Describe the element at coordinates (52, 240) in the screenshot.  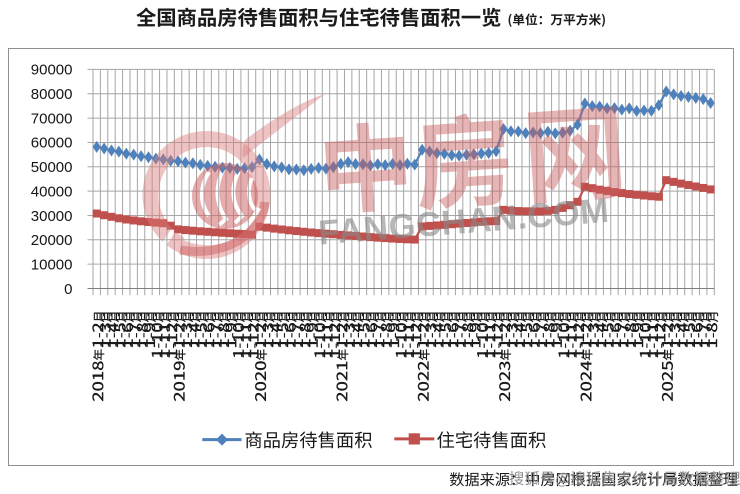
I see `svg-text: 20000` at that location.